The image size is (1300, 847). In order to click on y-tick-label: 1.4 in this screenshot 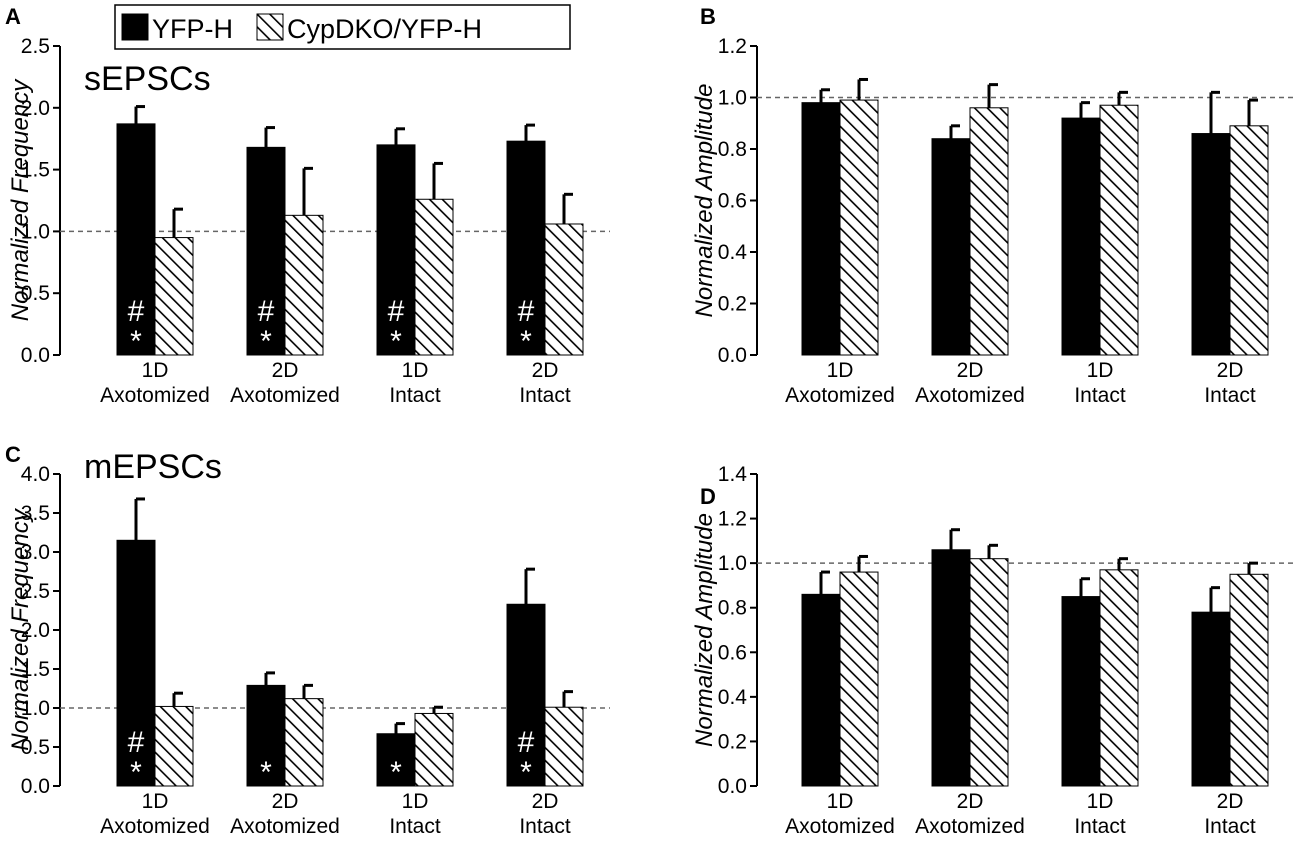, I will do `click(733, 474)`.